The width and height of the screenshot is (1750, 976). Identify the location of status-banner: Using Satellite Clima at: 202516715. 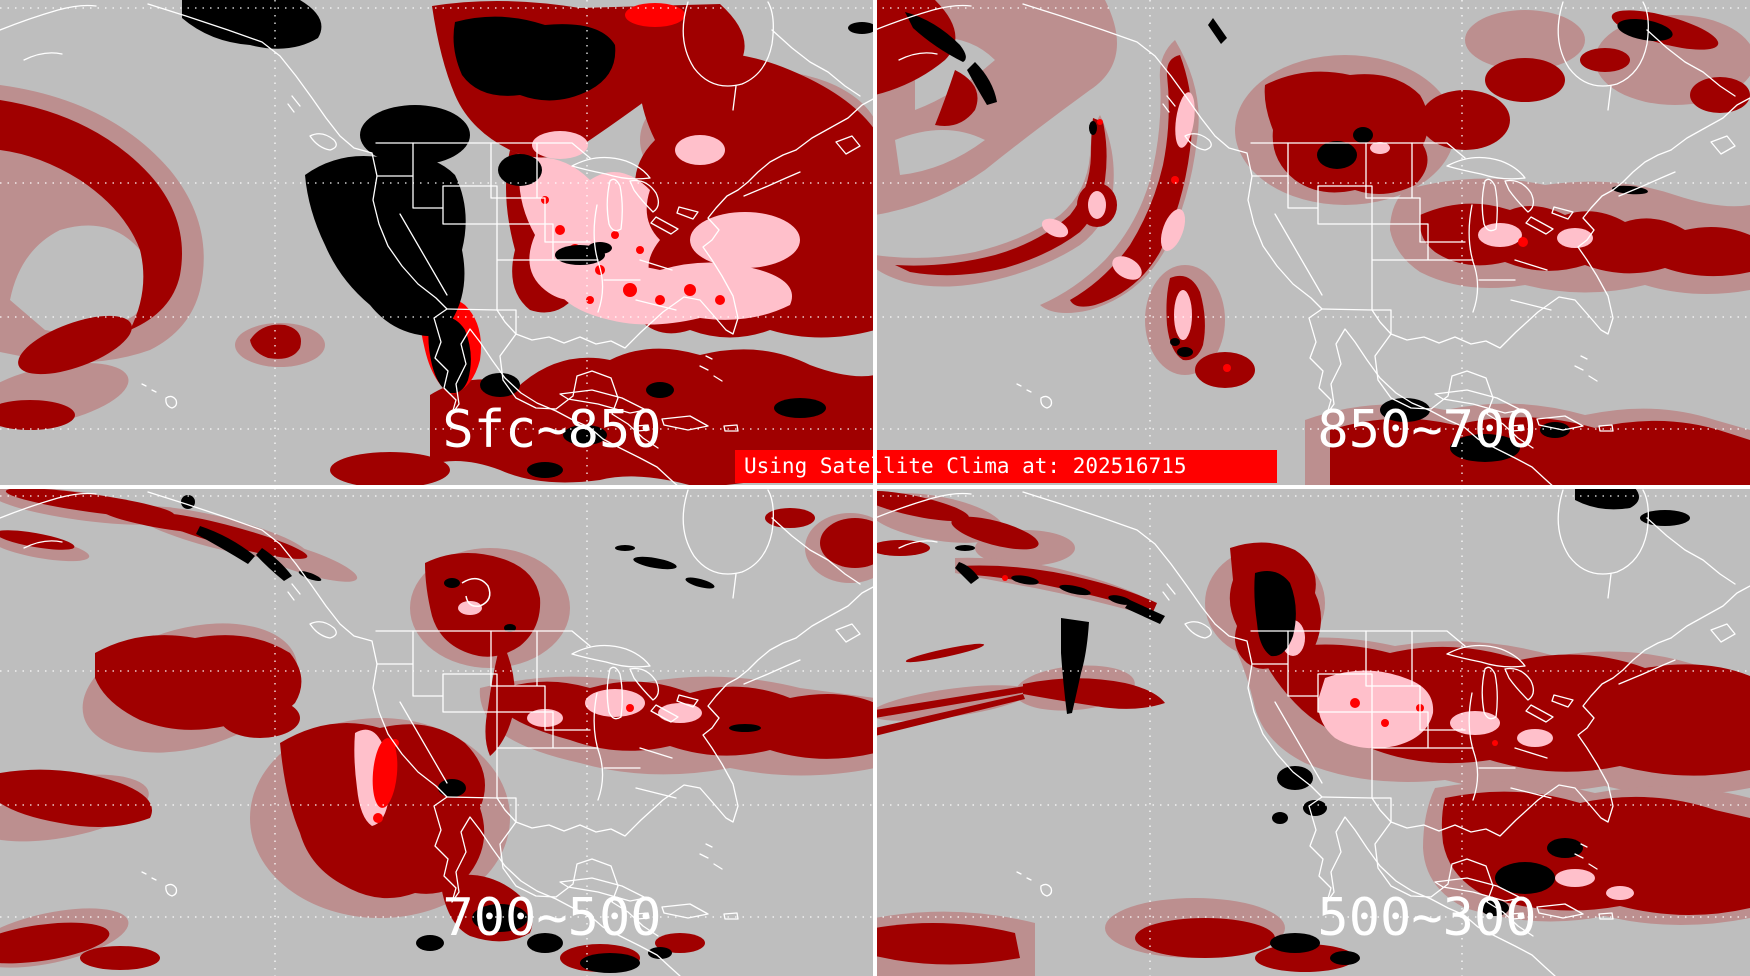
(1006, 466).